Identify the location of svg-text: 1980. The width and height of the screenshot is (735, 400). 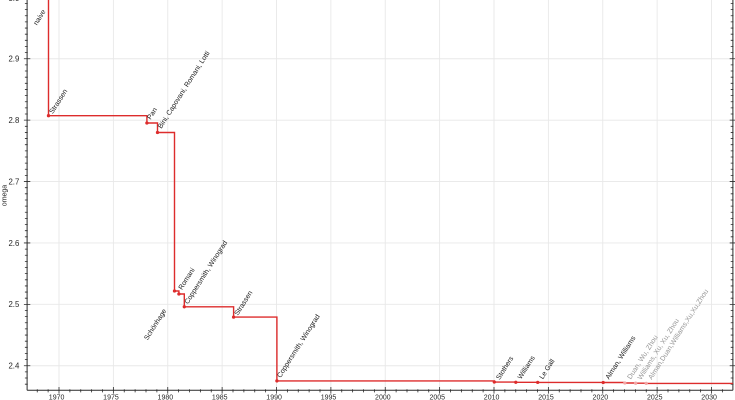
(166, 397).